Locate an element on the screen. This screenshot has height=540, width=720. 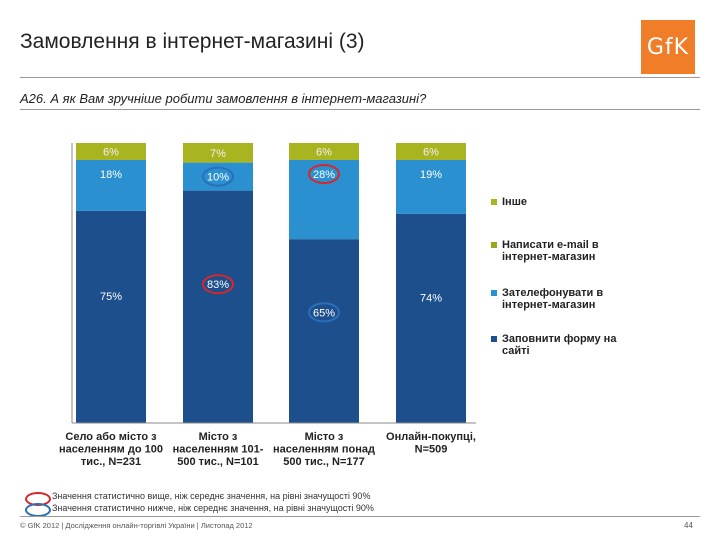
legend-label: Написати e-mail в is located at coordinates (550, 245).